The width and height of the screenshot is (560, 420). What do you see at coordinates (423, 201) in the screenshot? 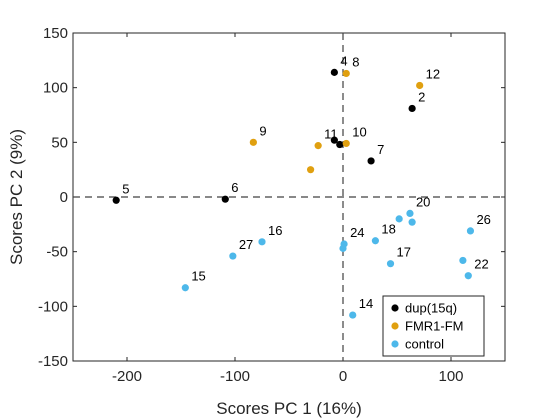
I see `point-label: 20` at bounding box center [423, 201].